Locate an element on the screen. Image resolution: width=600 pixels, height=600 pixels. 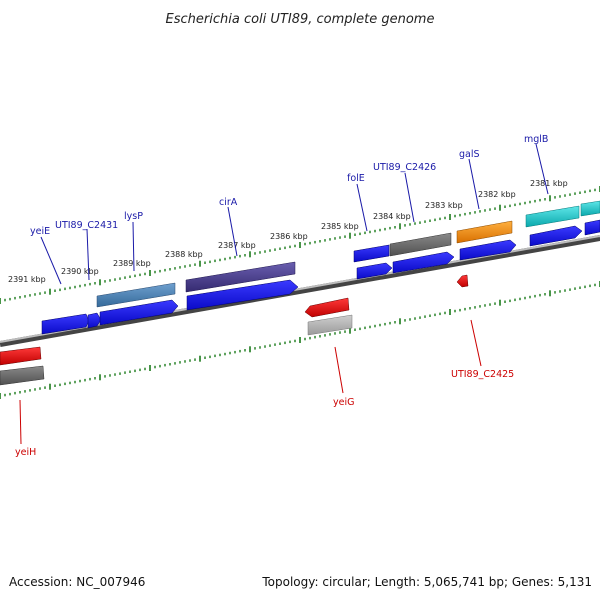
reverse-strand-genes is located at coordinates (234, 330).